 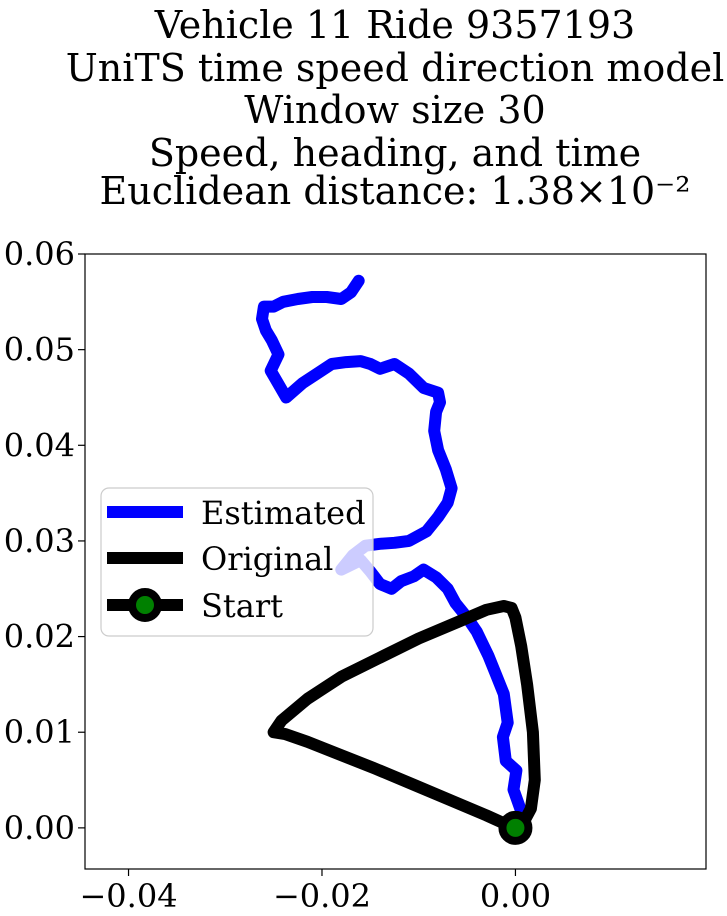 I want to click on title-line-3: Window size 30, so click(x=394, y=110).